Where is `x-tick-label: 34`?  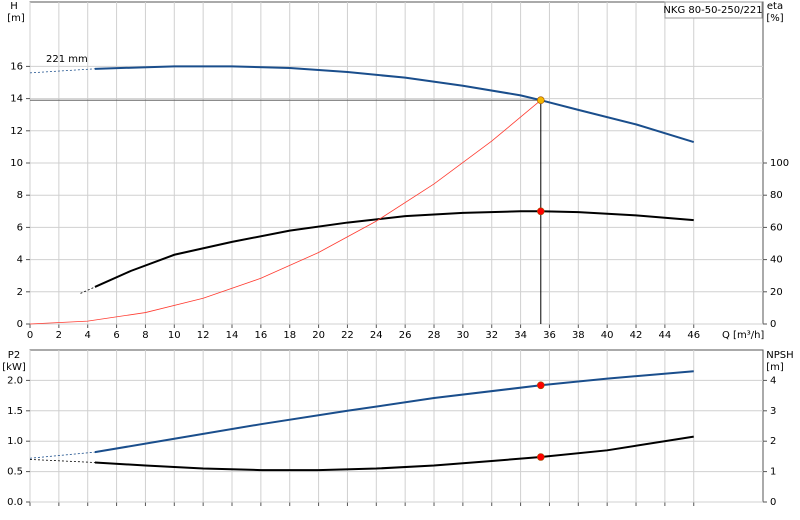 x-tick-label: 34 is located at coordinates (520, 335).